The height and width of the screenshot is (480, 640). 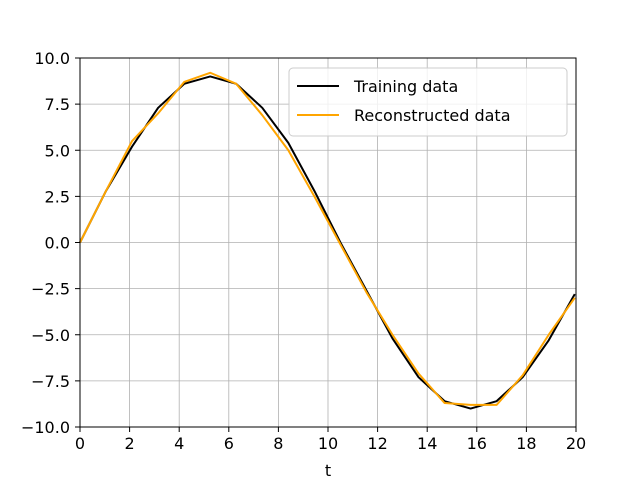 What do you see at coordinates (576, 443) in the screenshot?
I see `x-tick-label: 20` at bounding box center [576, 443].